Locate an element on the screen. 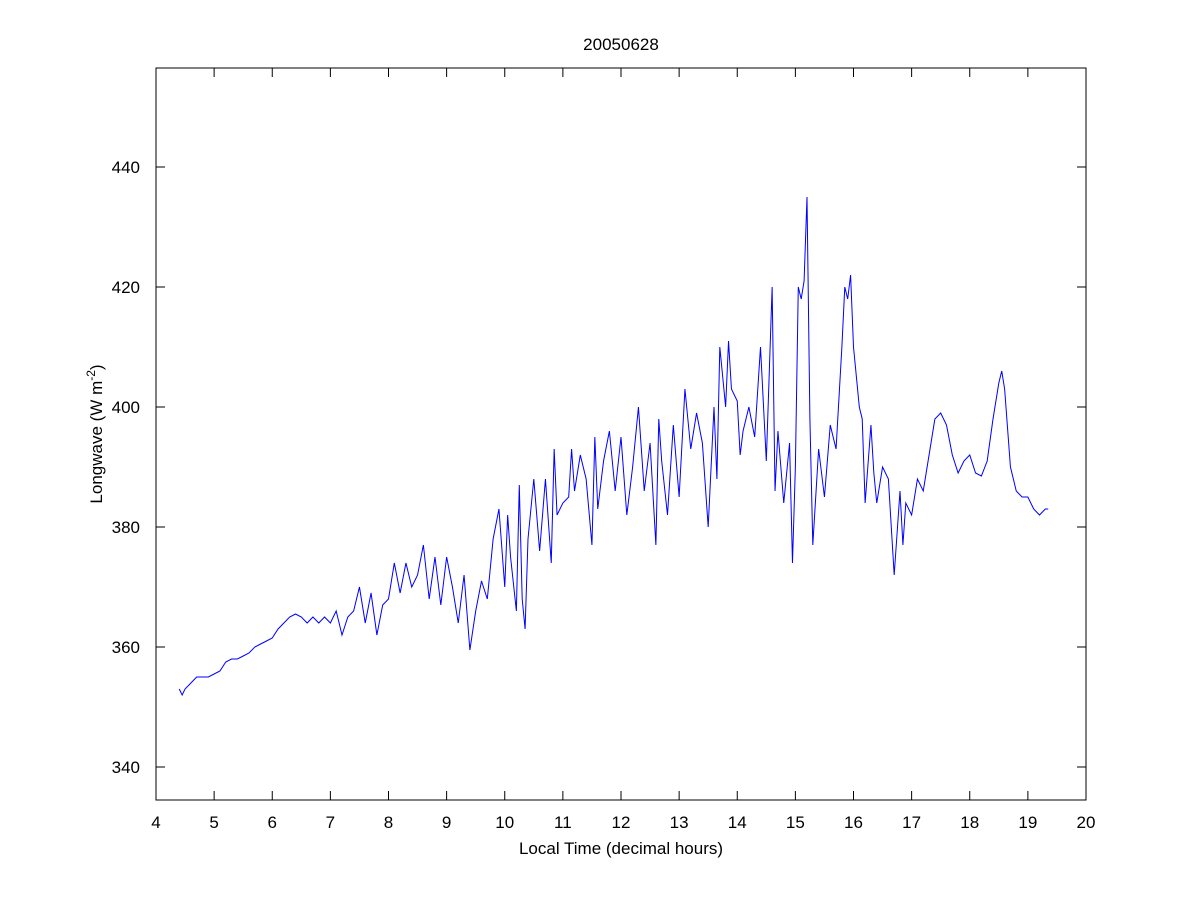  x-tick-label: 13 is located at coordinates (679, 822).